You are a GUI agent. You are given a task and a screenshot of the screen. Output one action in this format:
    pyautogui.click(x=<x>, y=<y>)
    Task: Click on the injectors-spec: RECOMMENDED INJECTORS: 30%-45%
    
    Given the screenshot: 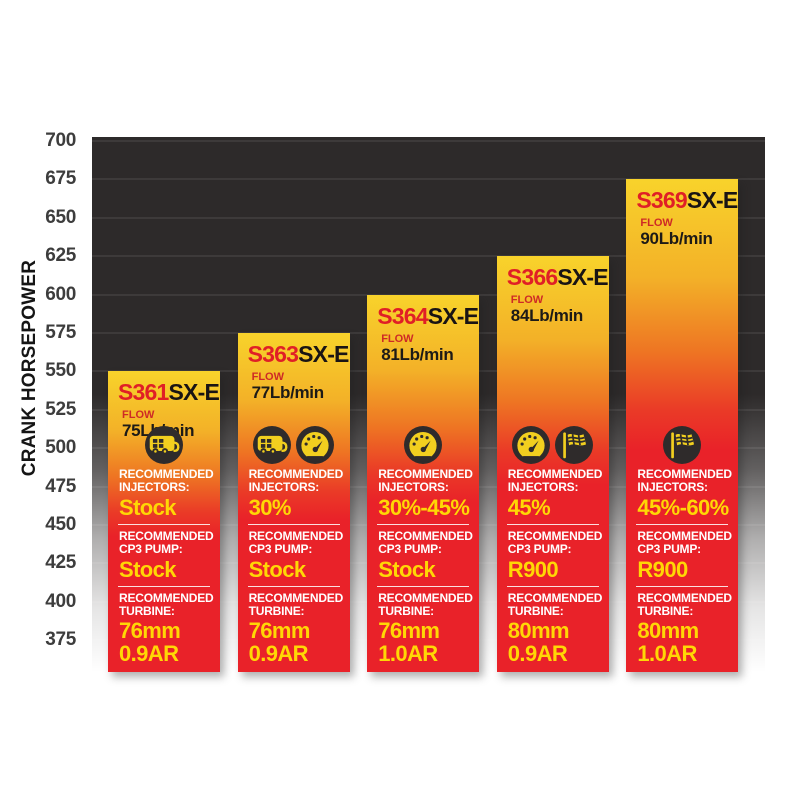 What is the action you would take?
    pyautogui.click(x=423, y=493)
    